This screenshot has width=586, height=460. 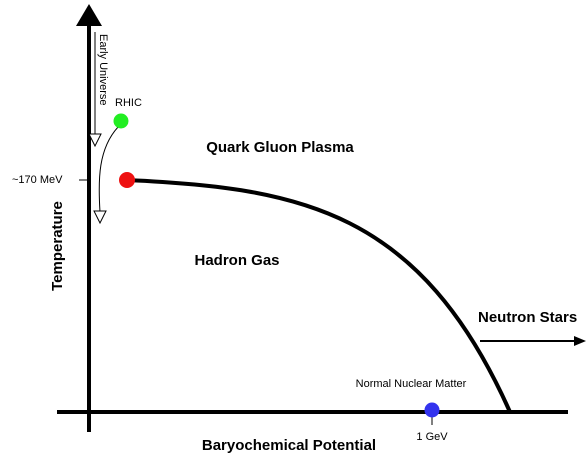 I want to click on critical-point, so click(x=127, y=180).